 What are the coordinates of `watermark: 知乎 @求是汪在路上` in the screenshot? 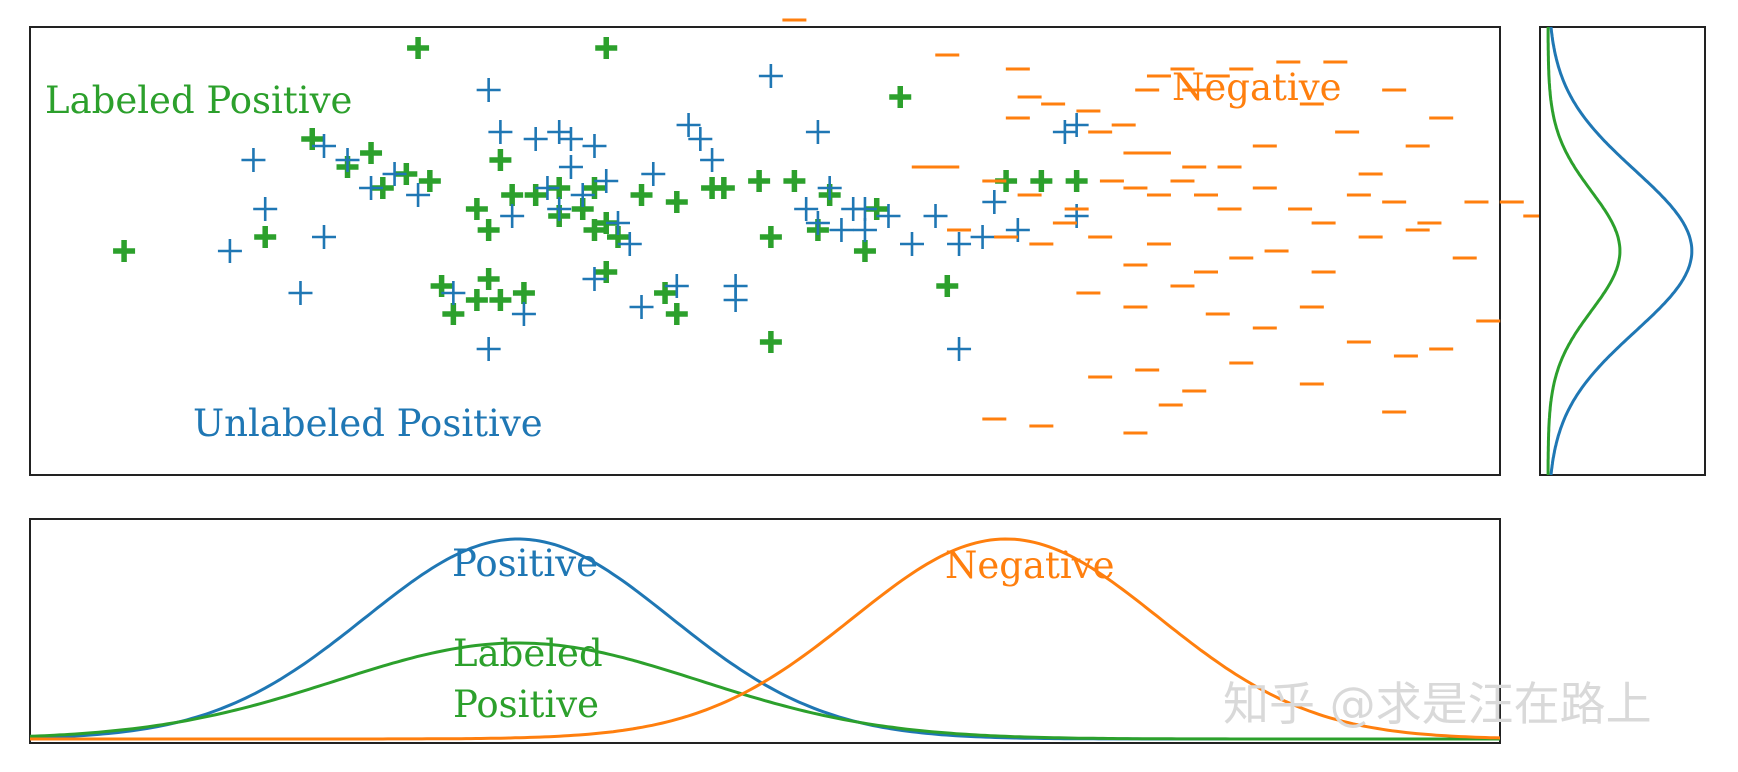 It's located at (1437, 704).